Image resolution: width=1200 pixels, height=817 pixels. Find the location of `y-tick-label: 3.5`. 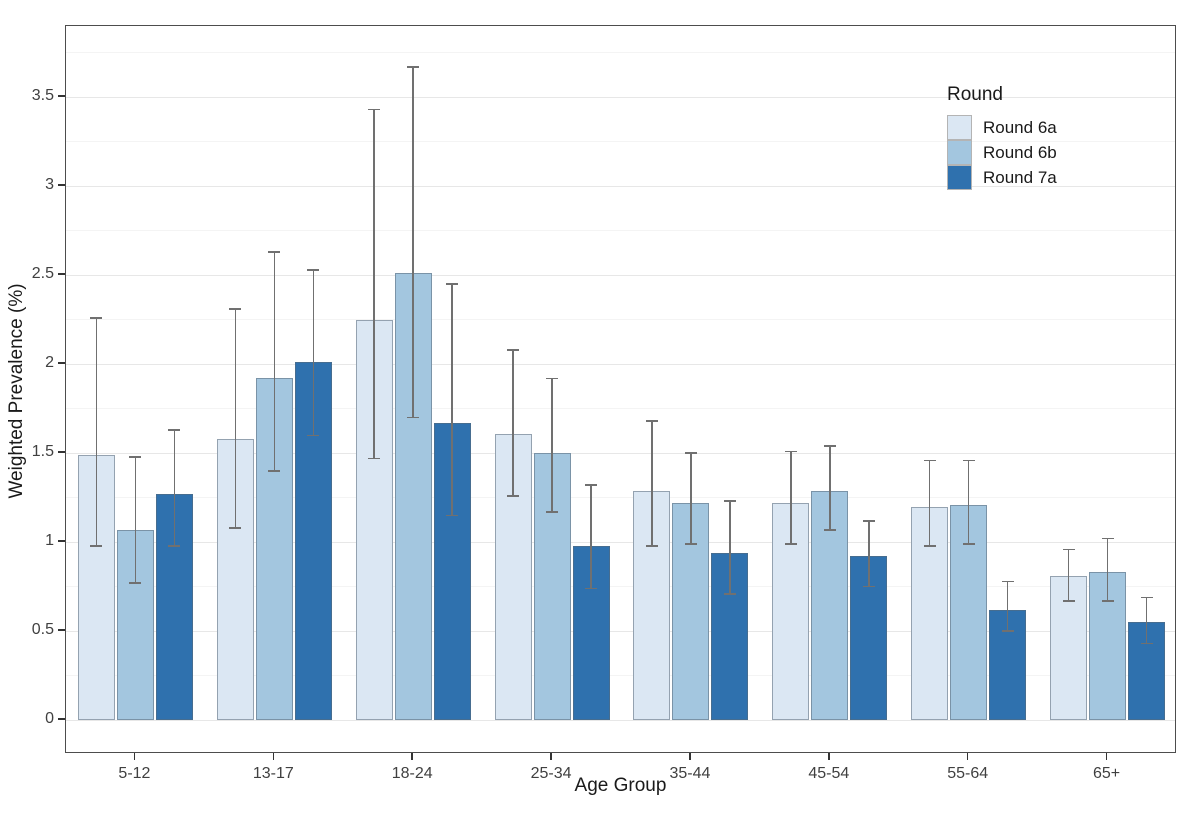

y-tick-label: 3.5 is located at coordinates (42, 96).